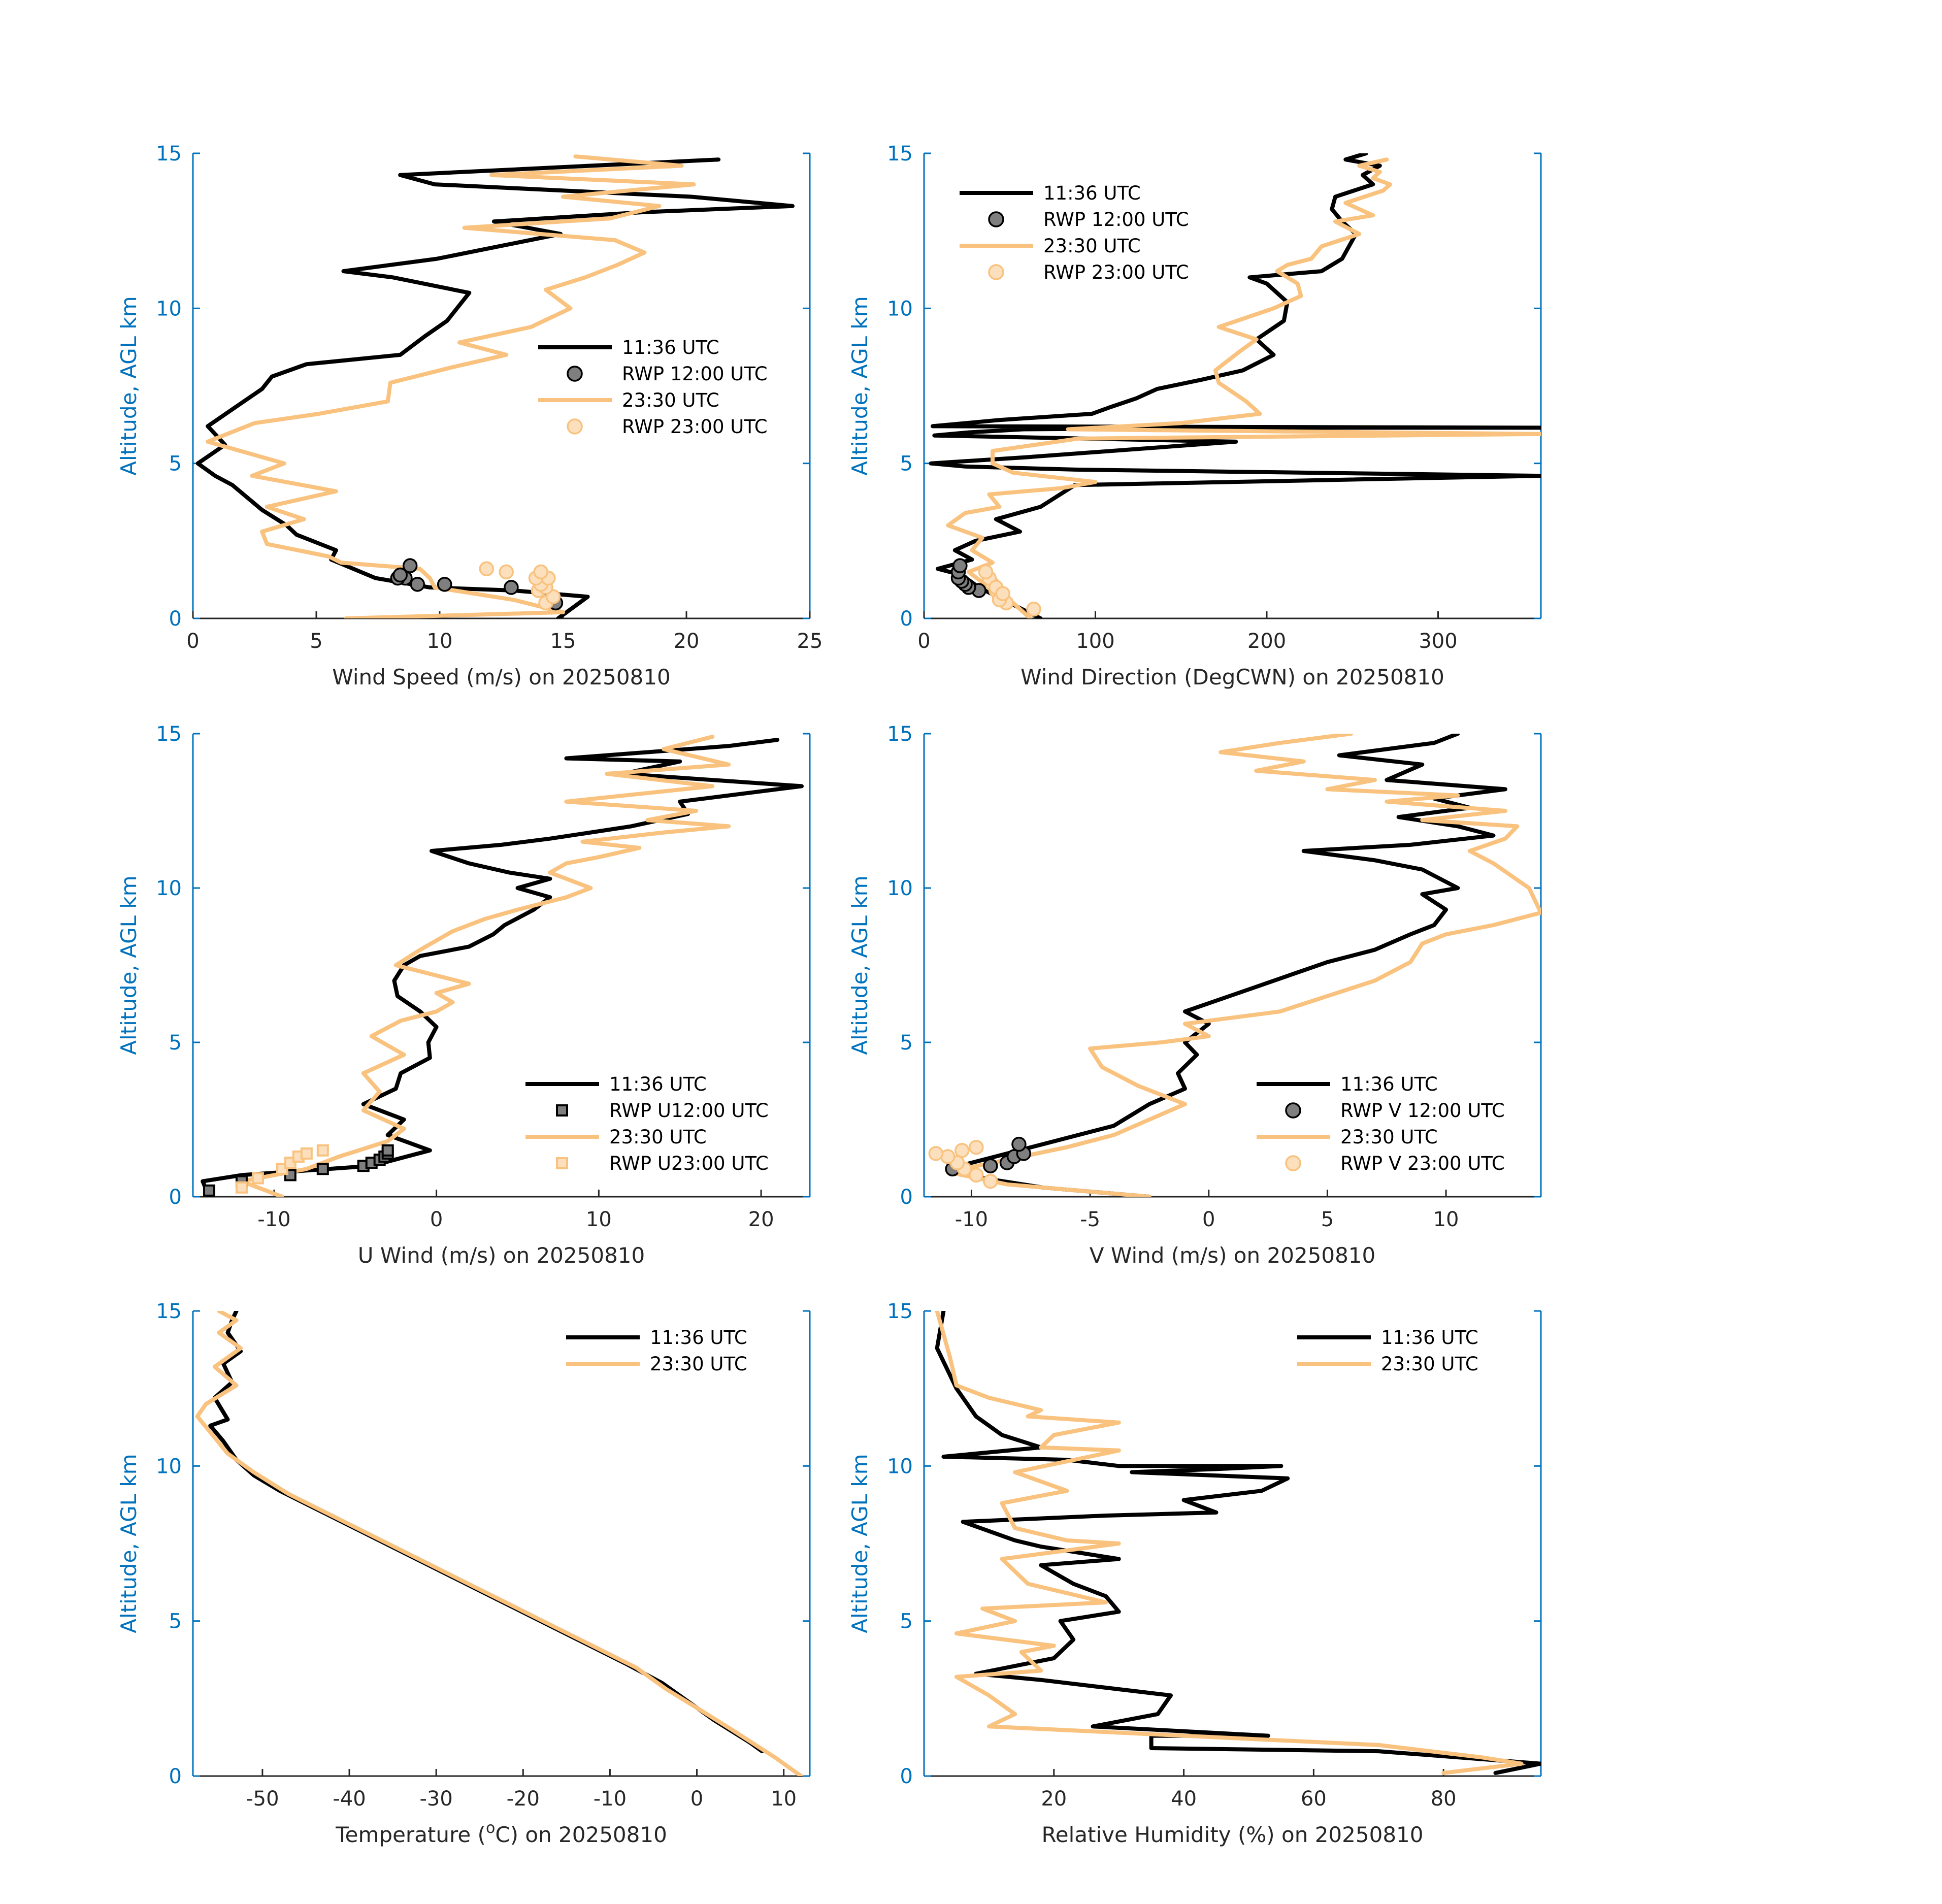 The height and width of the screenshot is (1904, 1942). I want to click on legend-label: RWP 23:00 UTC, so click(1116, 272).